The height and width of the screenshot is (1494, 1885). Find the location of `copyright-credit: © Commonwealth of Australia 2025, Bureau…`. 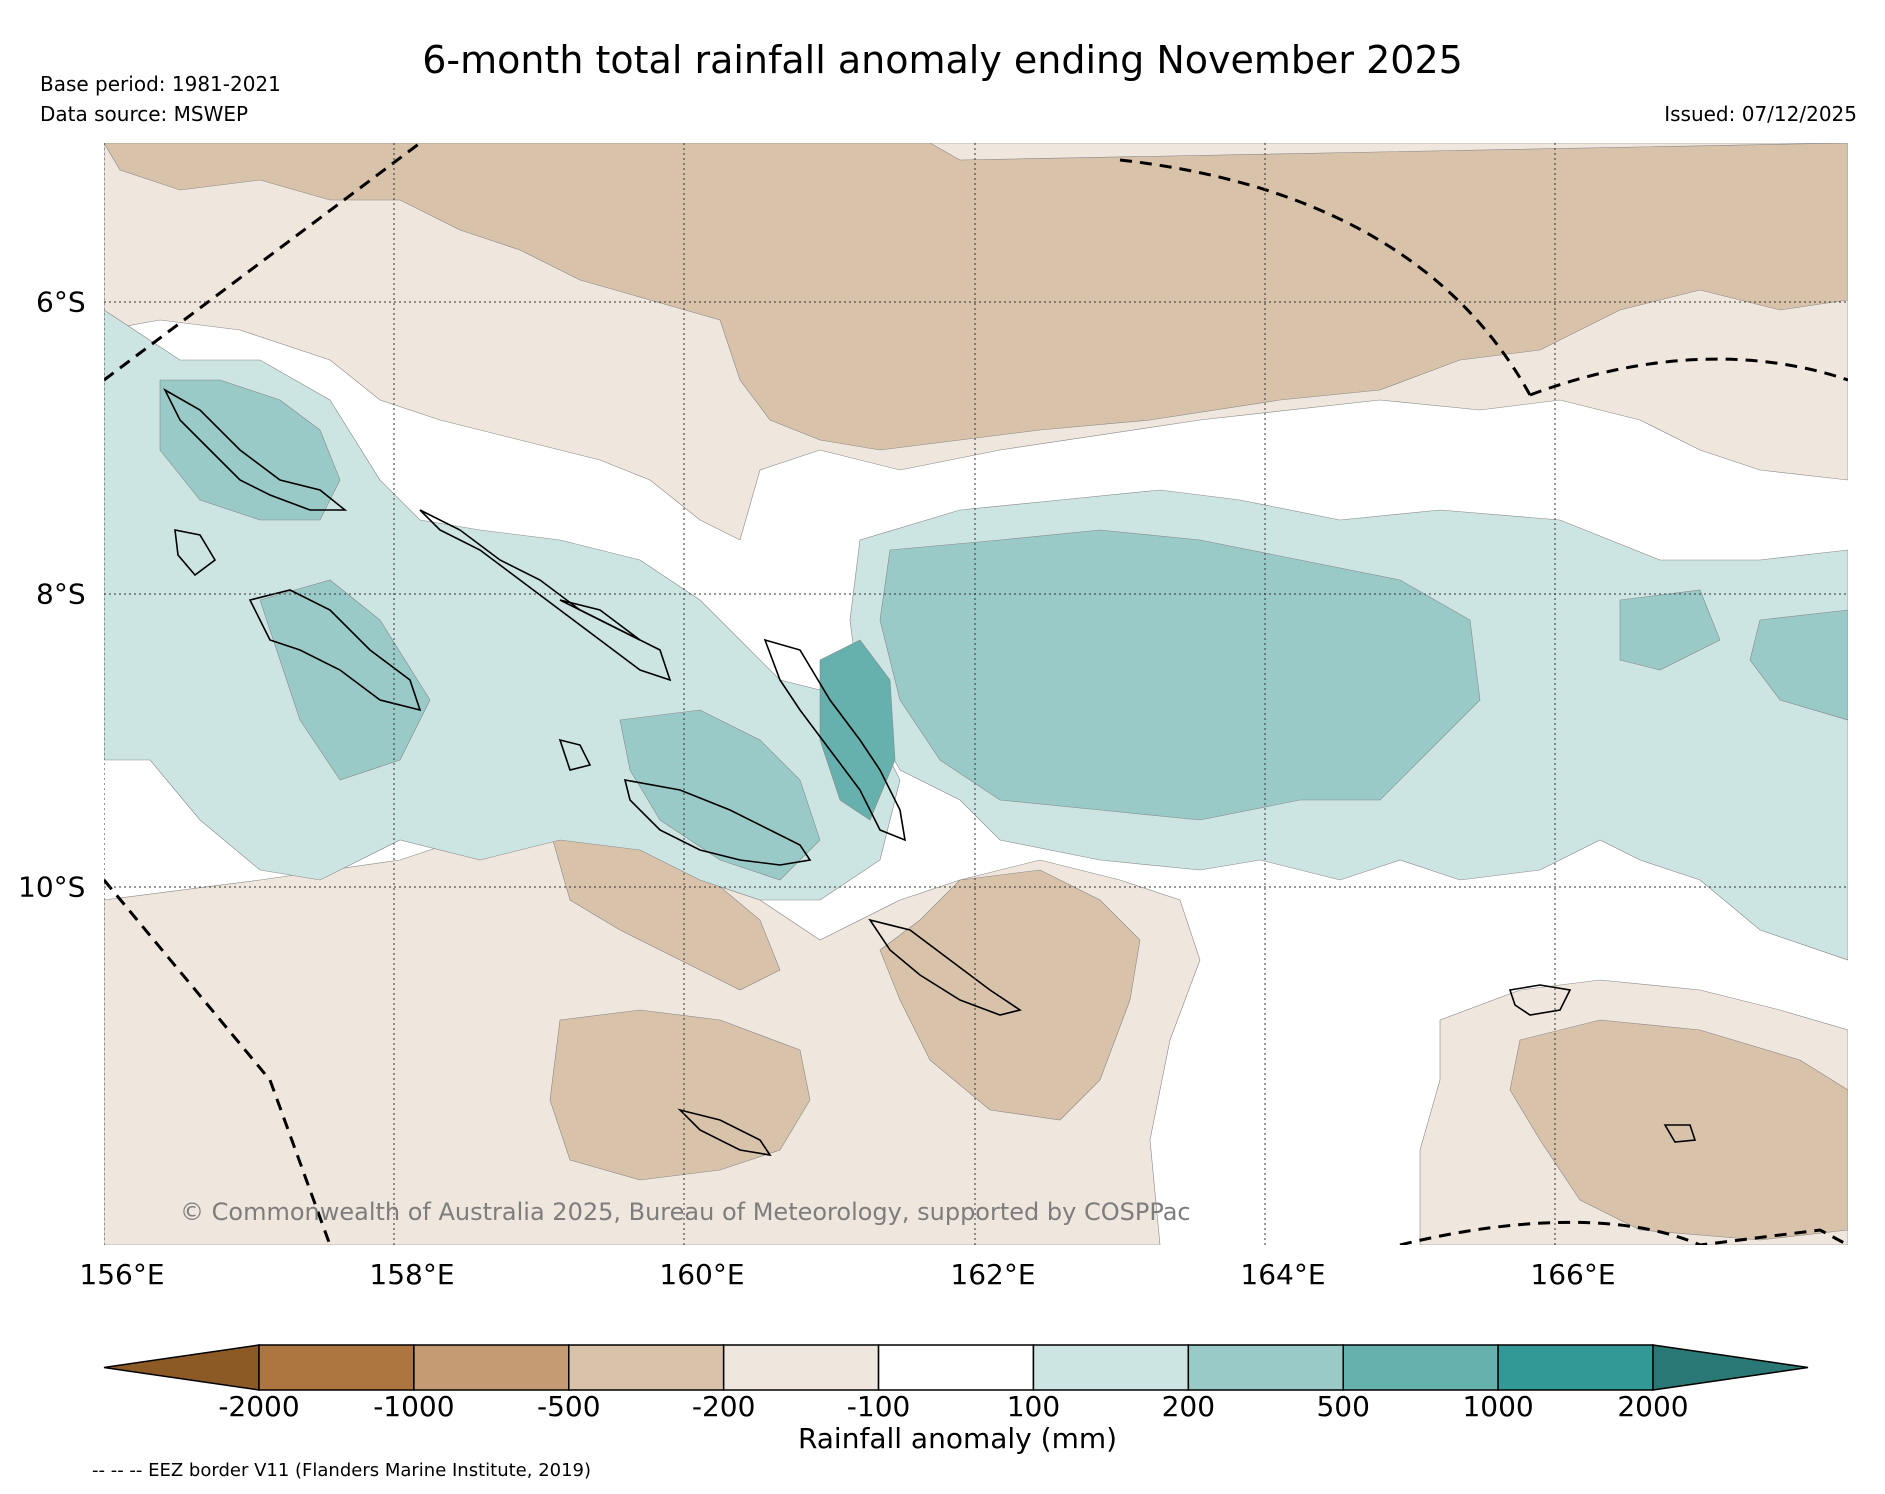

copyright-credit: © Commonwealth of Australia 2025, Bureau… is located at coordinates (685, 1212).